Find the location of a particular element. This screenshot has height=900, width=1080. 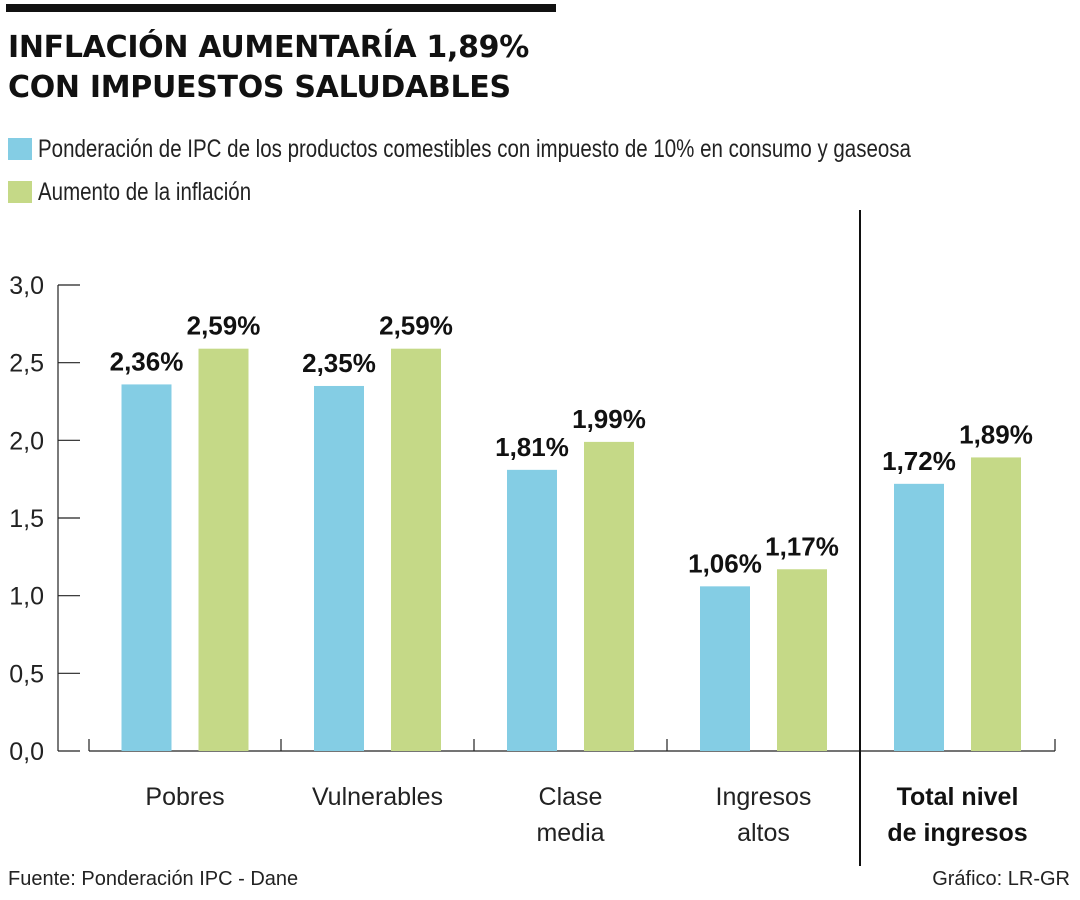

x-category-label: Vulnerables is located at coordinates (377, 797).